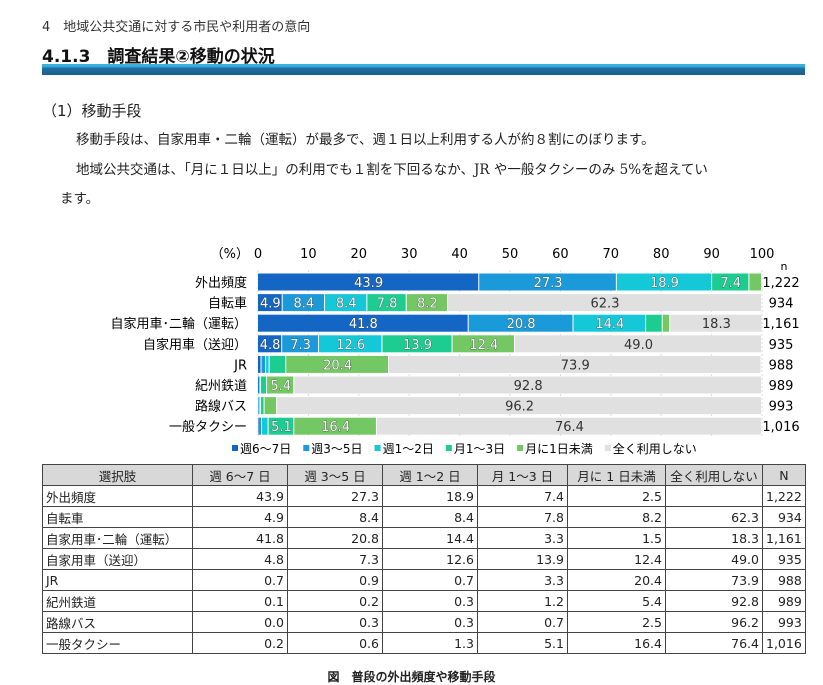 The width and height of the screenshot is (823, 685). I want to click on data-label: 7.3, so click(300, 345).